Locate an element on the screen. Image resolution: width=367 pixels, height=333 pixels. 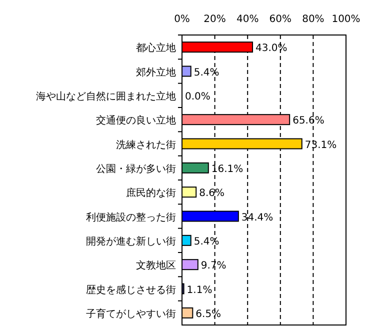
x-tick-label: 80% is located at coordinates (313, 19).